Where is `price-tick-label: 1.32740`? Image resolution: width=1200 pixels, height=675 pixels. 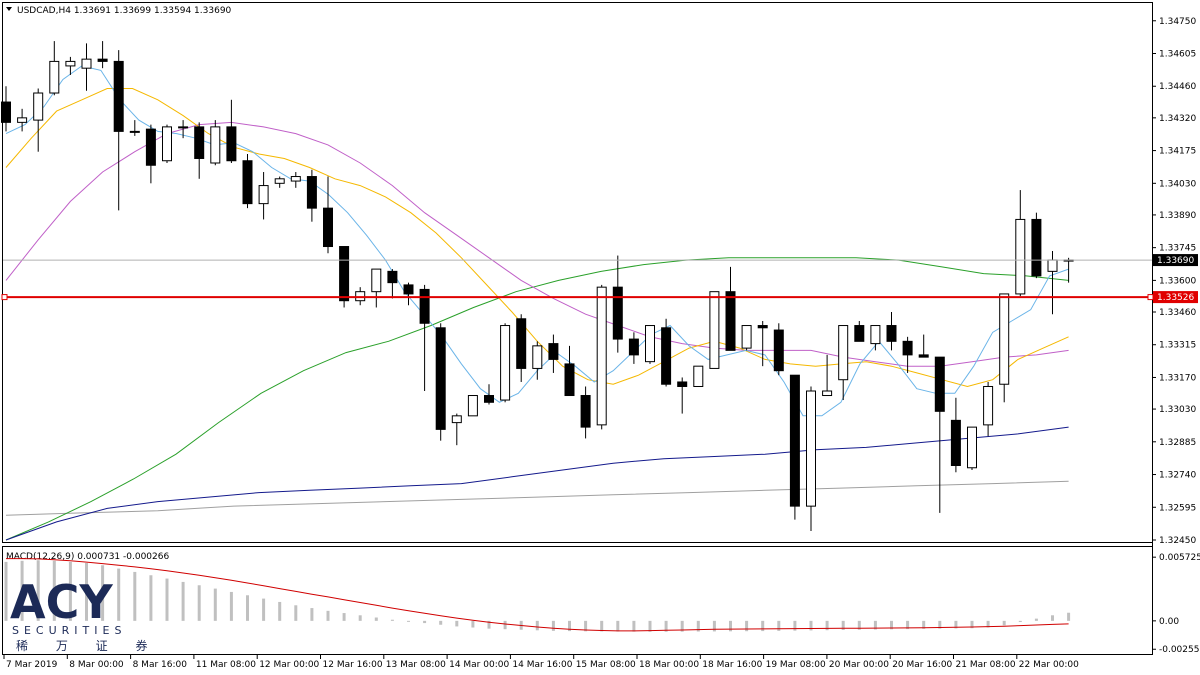
price-tick-label: 1.32740 is located at coordinates (1177, 476).